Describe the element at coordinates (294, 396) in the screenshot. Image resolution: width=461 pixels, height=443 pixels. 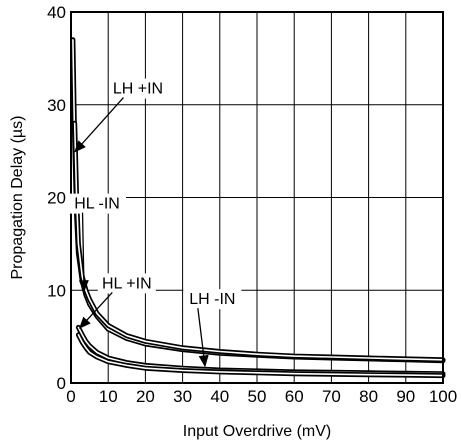
I see `x-tick-label-6: 60` at that location.